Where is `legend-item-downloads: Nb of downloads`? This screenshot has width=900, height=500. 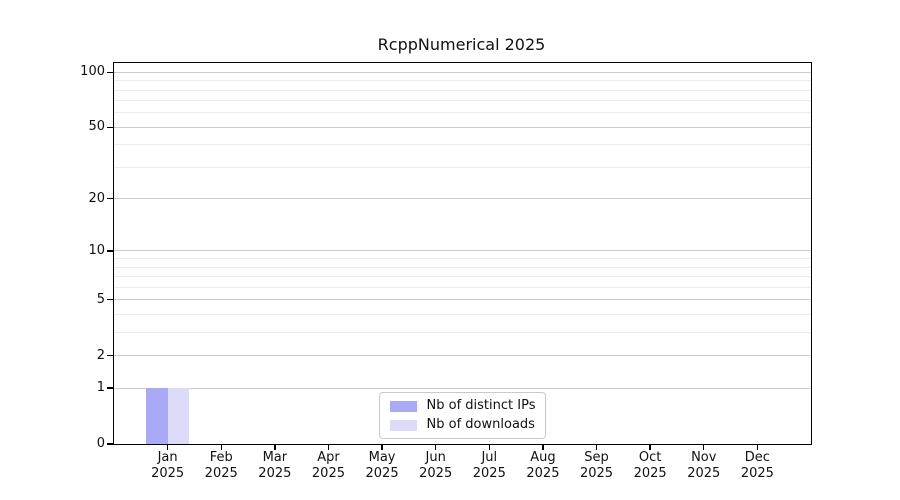 legend-item-downloads: Nb of downloads is located at coordinates (462, 424).